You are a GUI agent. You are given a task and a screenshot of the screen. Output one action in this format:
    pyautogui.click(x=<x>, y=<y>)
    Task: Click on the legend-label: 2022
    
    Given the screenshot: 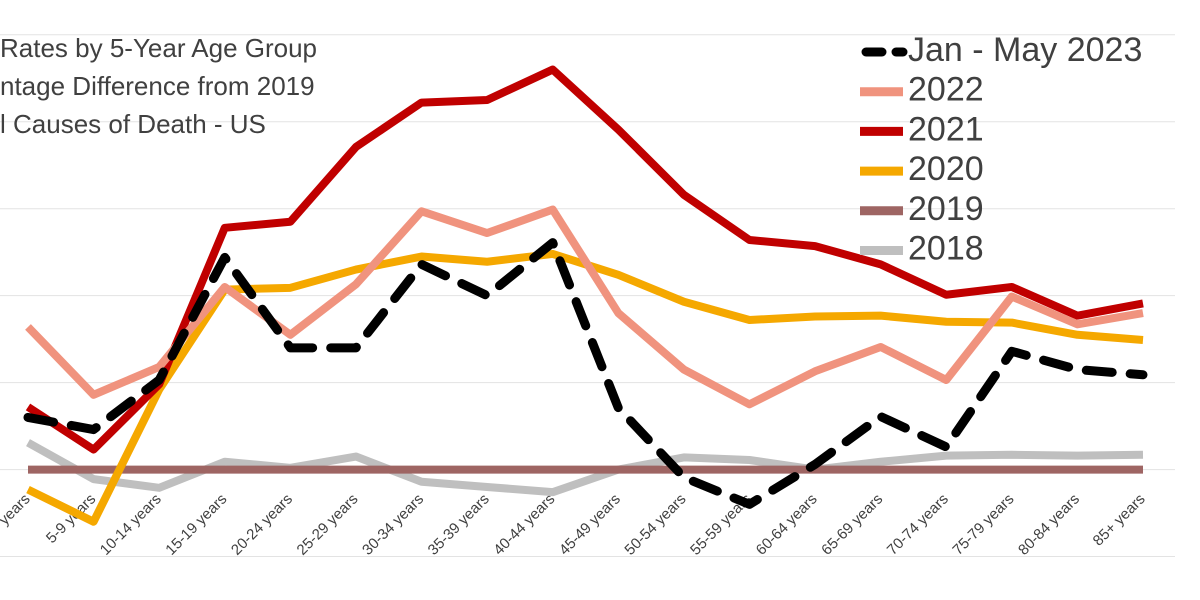 What is the action you would take?
    pyautogui.click(x=946, y=90)
    